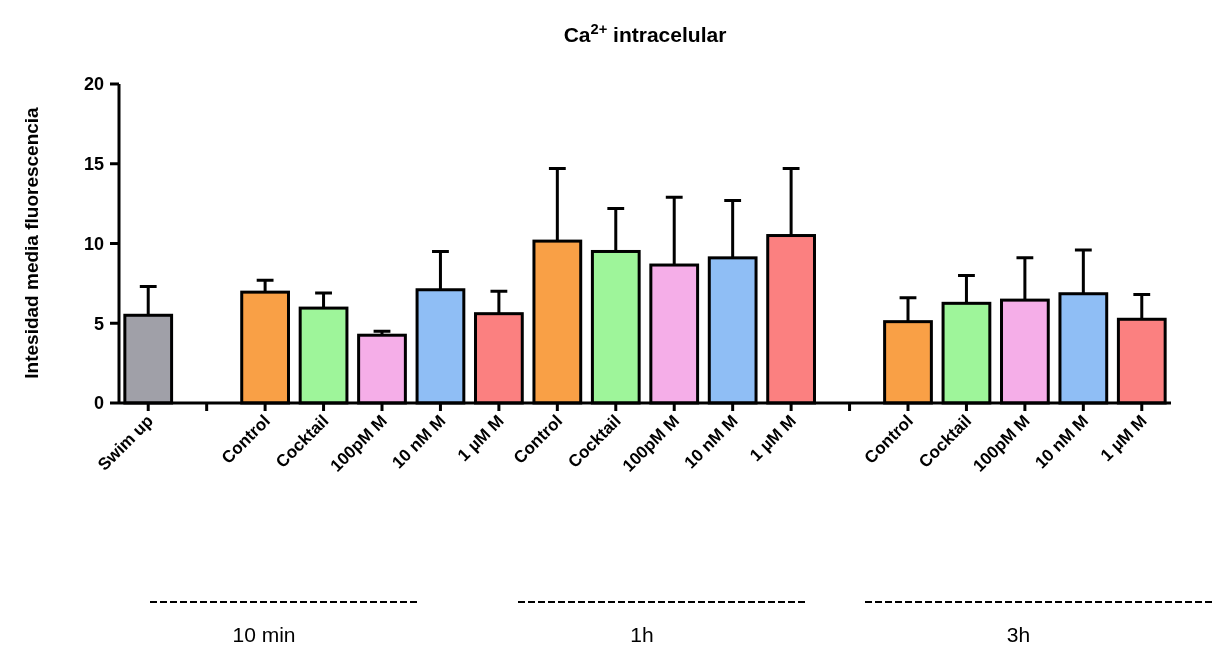 The image size is (1218, 653). What do you see at coordinates (31, 242) in the screenshot?
I see `y-axis-title: Intesidad media fluorescencia` at bounding box center [31, 242].